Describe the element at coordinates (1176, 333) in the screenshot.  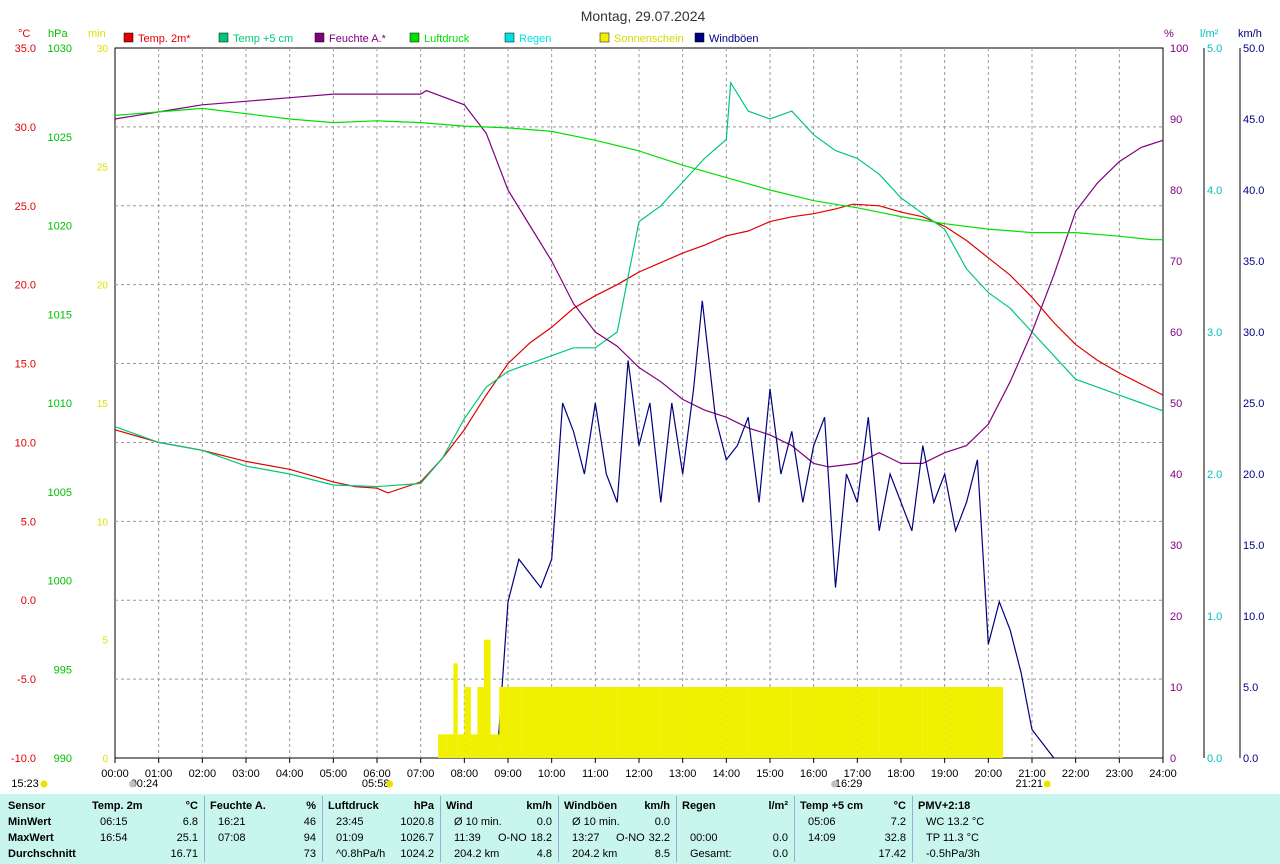
I see `tick-hum: 60` at that location.